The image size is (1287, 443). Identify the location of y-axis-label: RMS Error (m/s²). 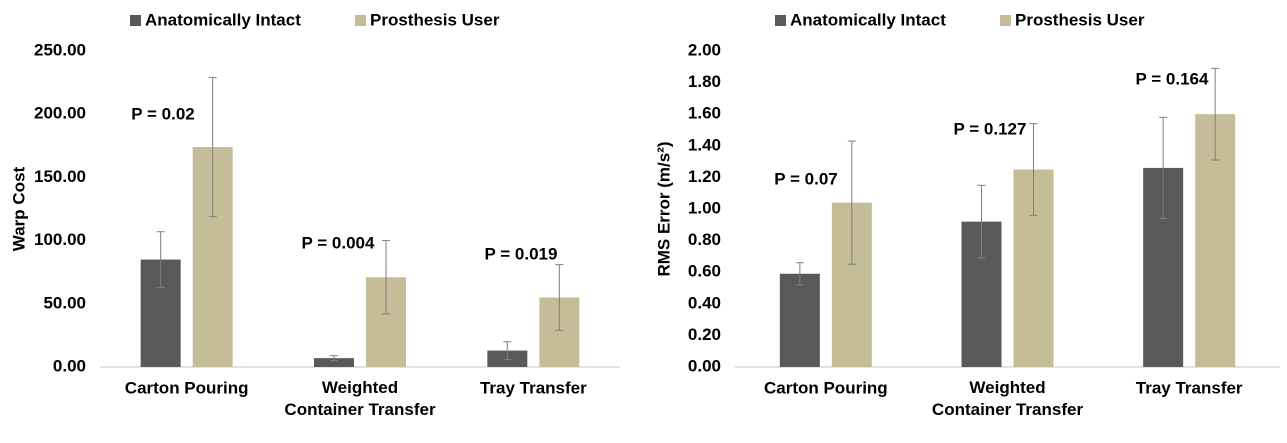
(663, 208).